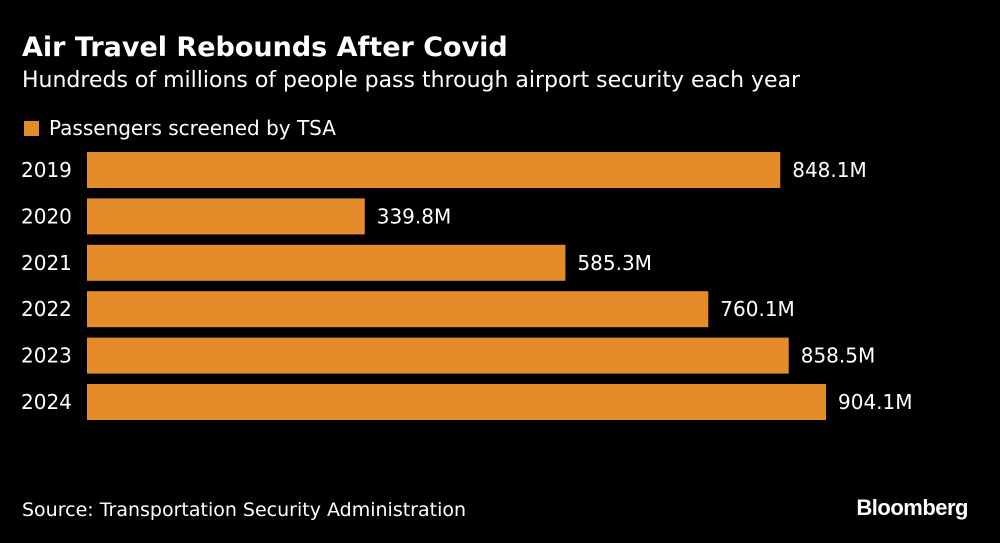  Describe the element at coordinates (46, 170) in the screenshot. I see `category-label-2019: 2019` at that location.